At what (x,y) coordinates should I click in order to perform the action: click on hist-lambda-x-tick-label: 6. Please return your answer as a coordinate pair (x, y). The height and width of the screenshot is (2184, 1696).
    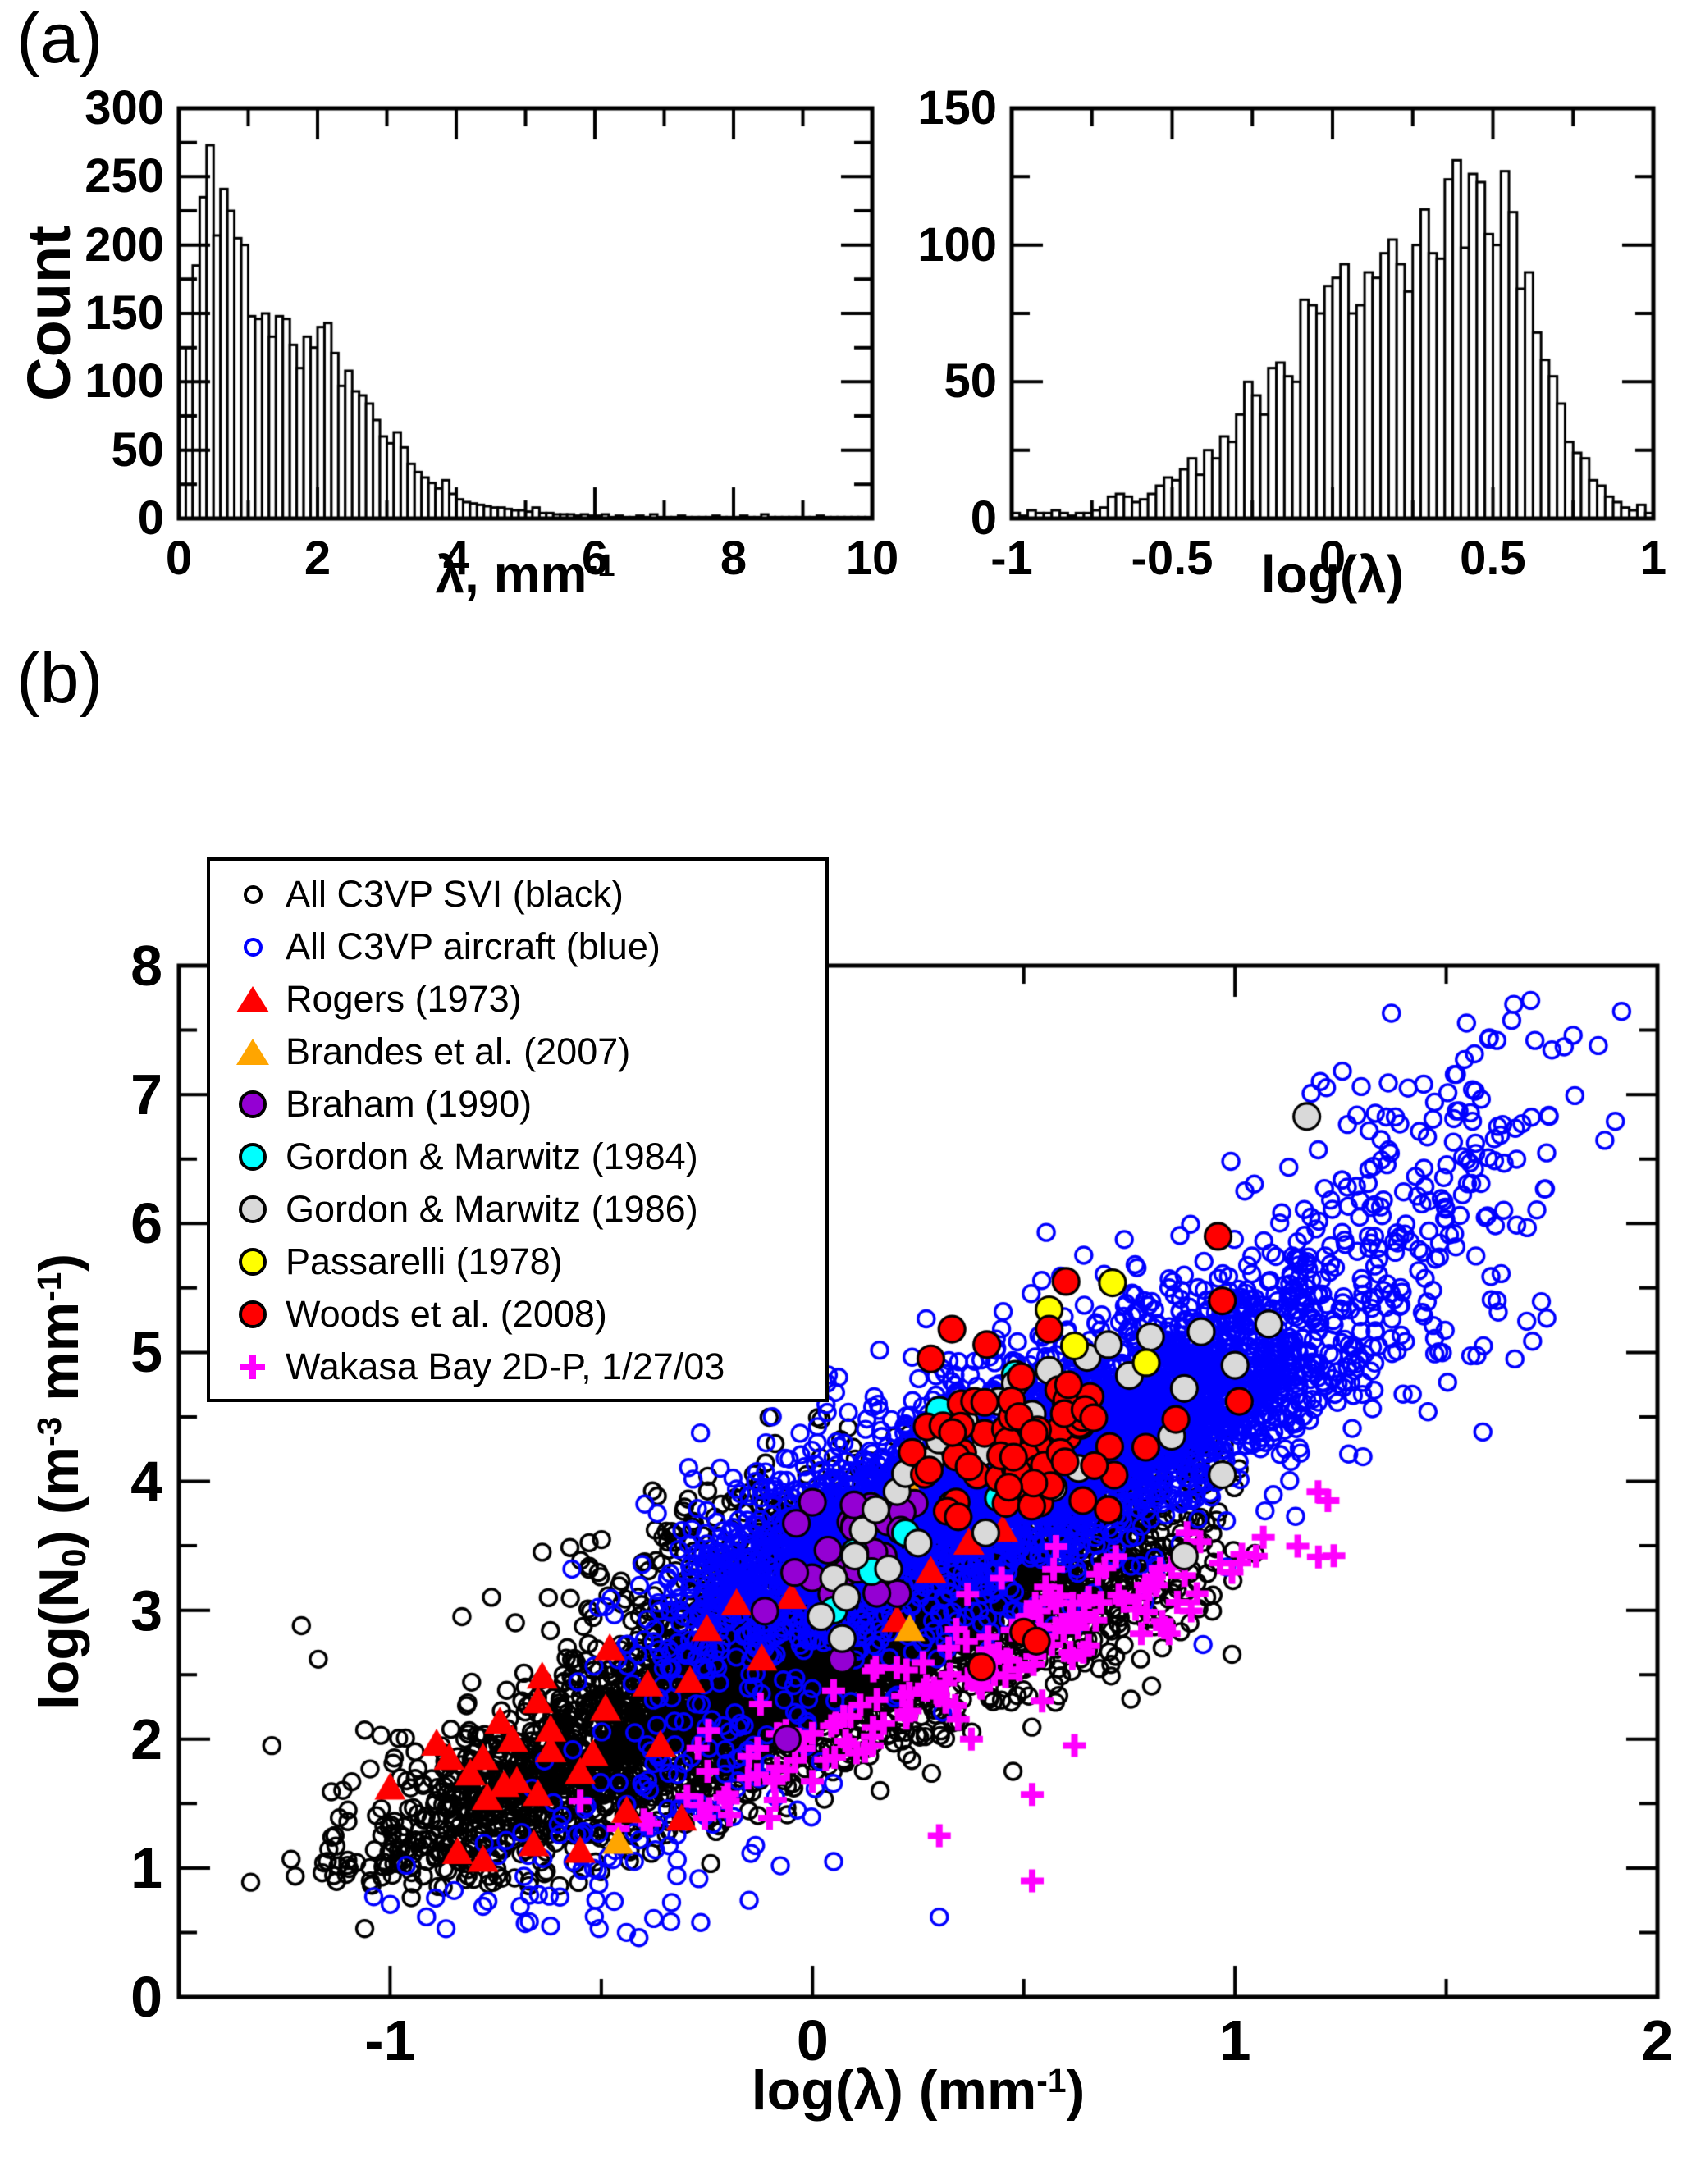
    Looking at the image, I should click on (595, 559).